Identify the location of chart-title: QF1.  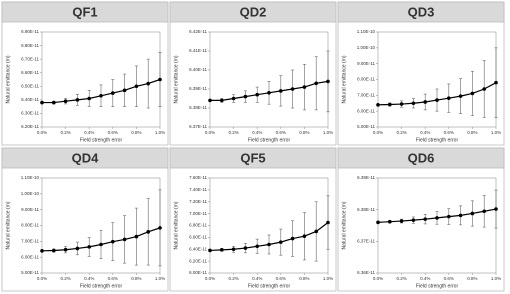
(84, 11).